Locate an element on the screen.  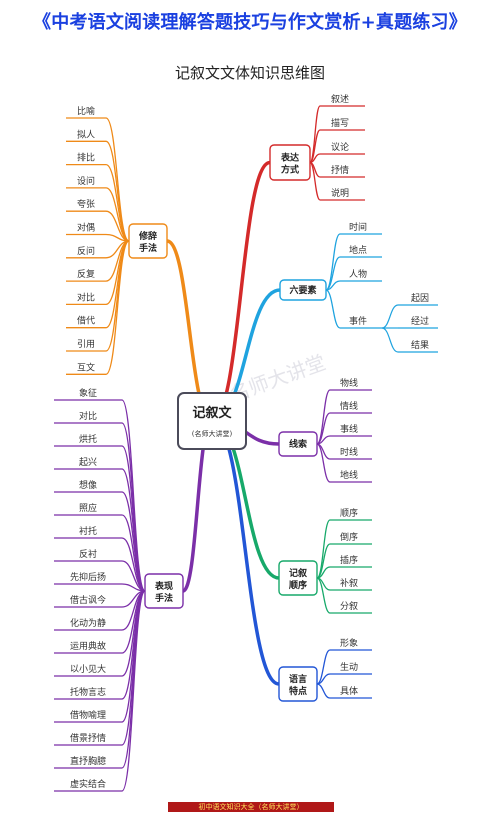
leaf-label-b6-4: 夸张 is located at coordinates (86, 204).